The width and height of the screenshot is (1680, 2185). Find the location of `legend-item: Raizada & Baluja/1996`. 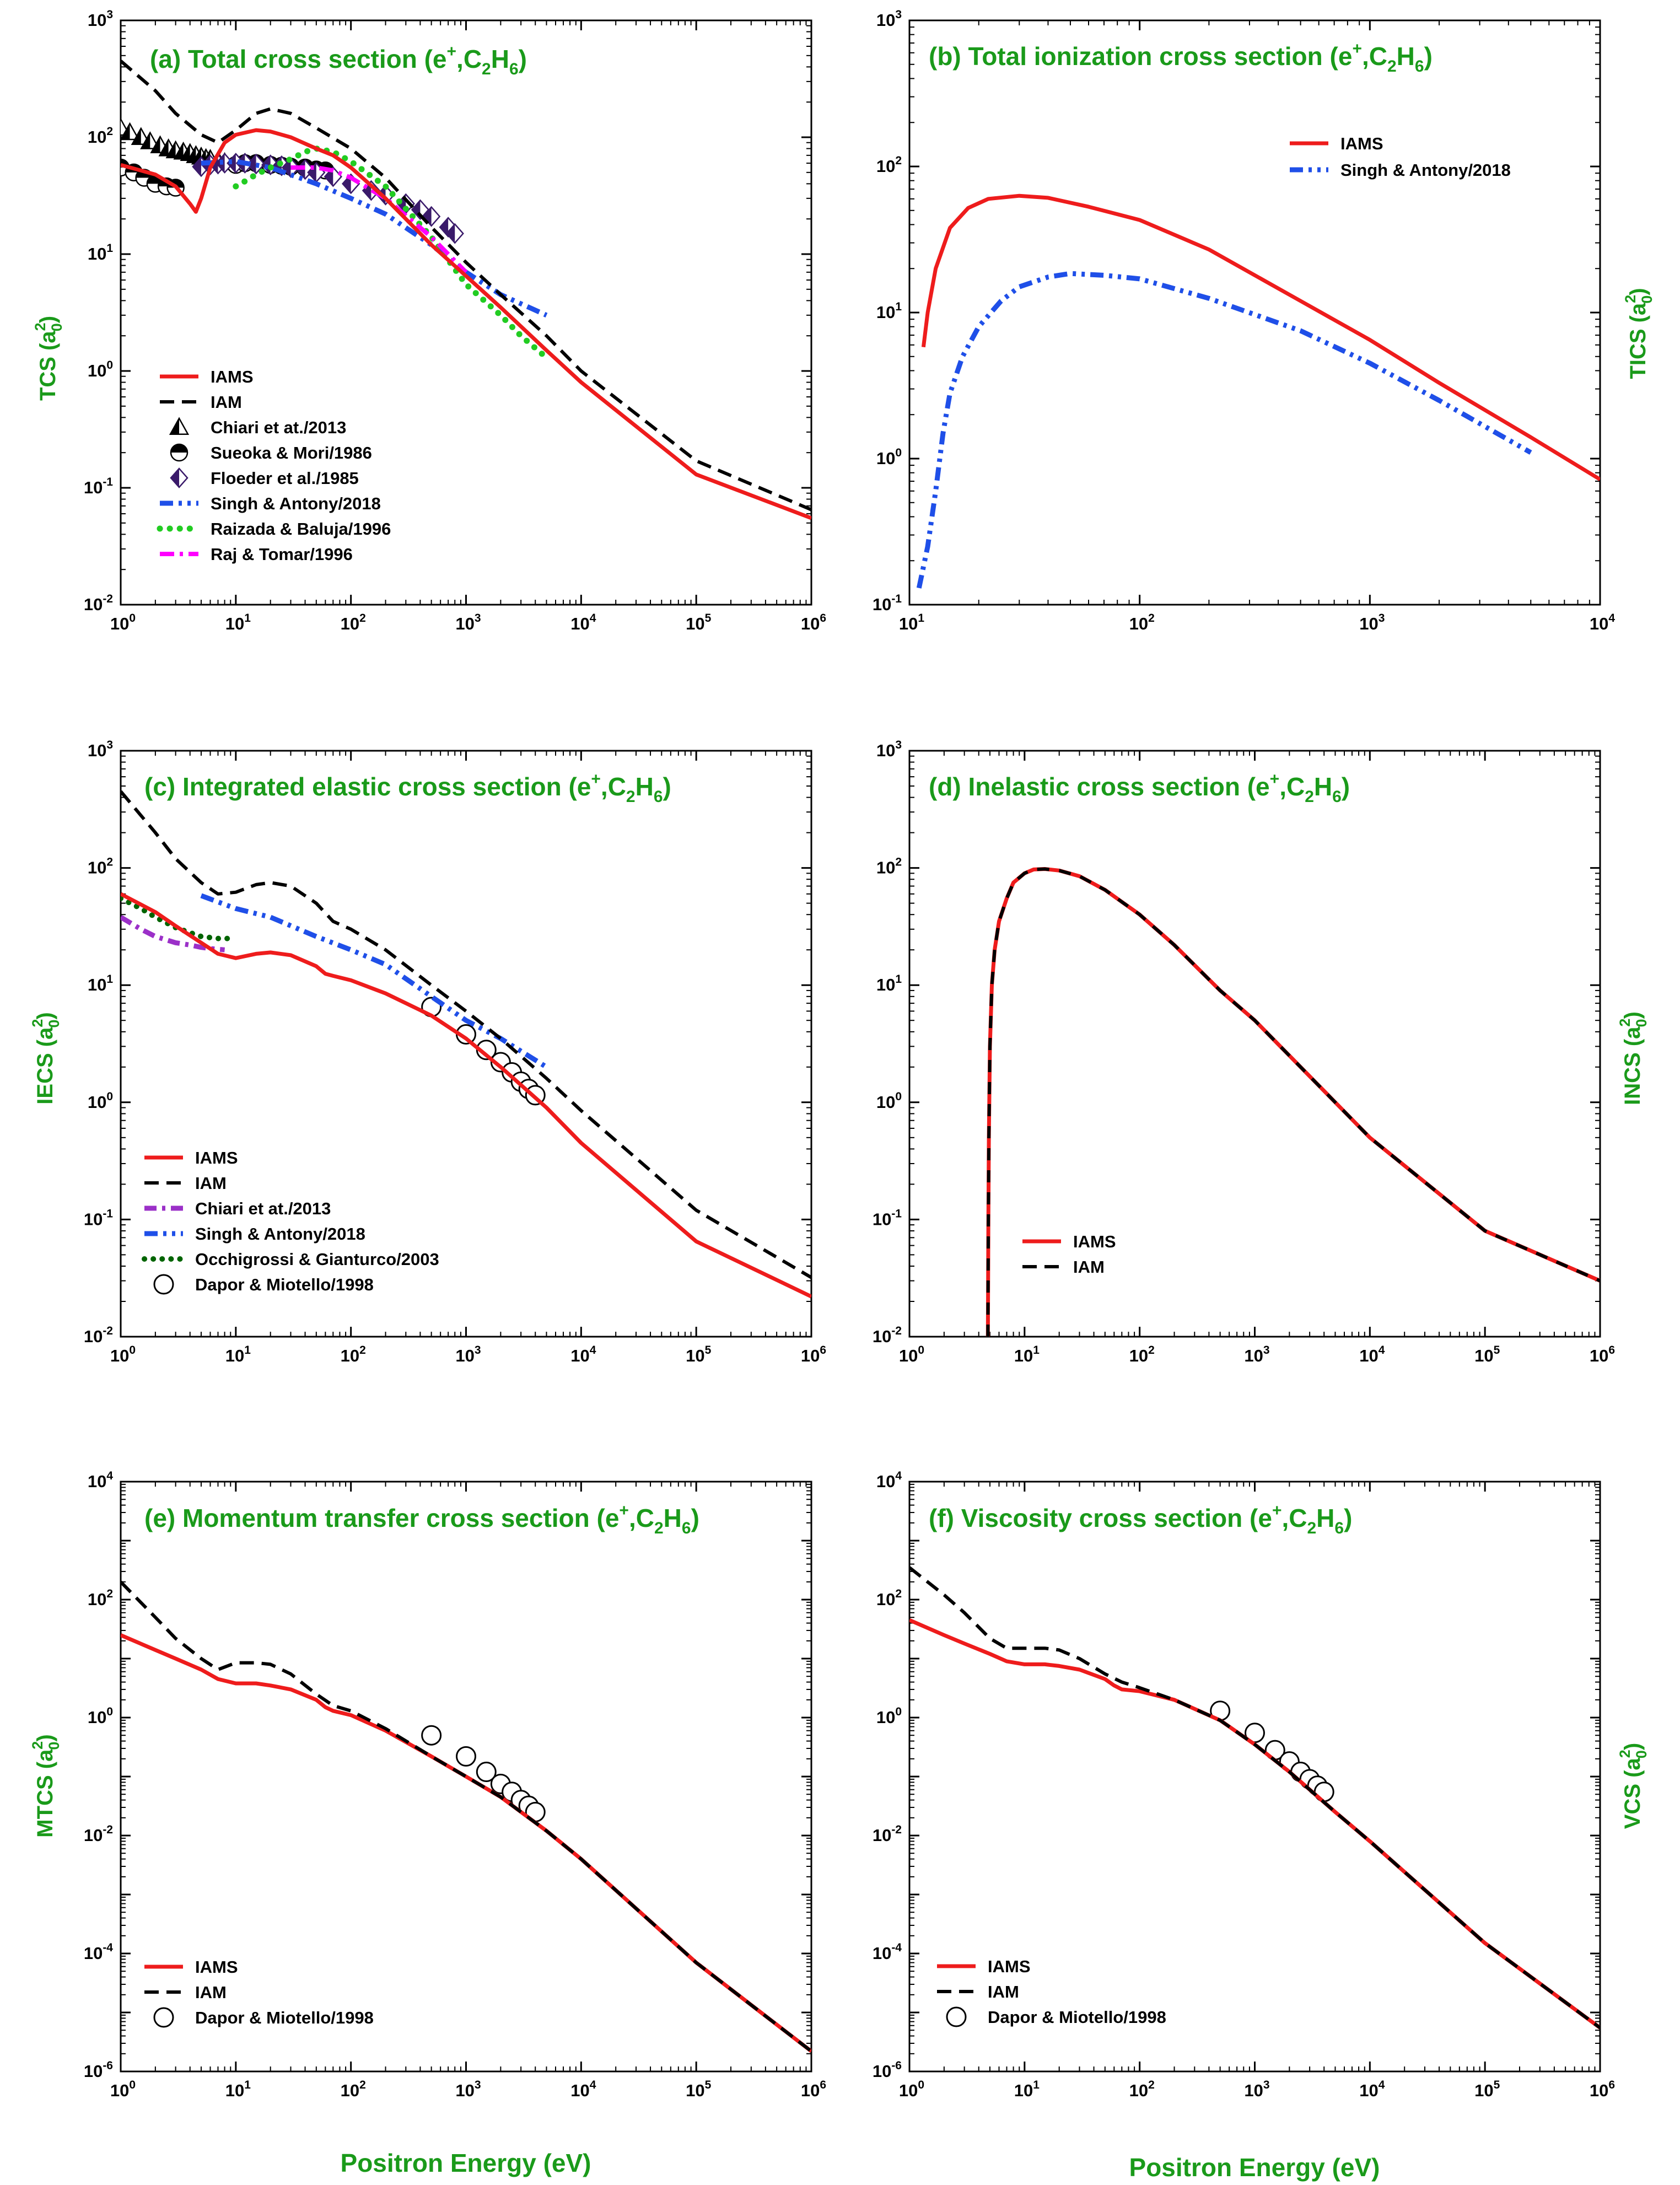

legend-item: Raizada & Baluja/1996 is located at coordinates (274, 529).